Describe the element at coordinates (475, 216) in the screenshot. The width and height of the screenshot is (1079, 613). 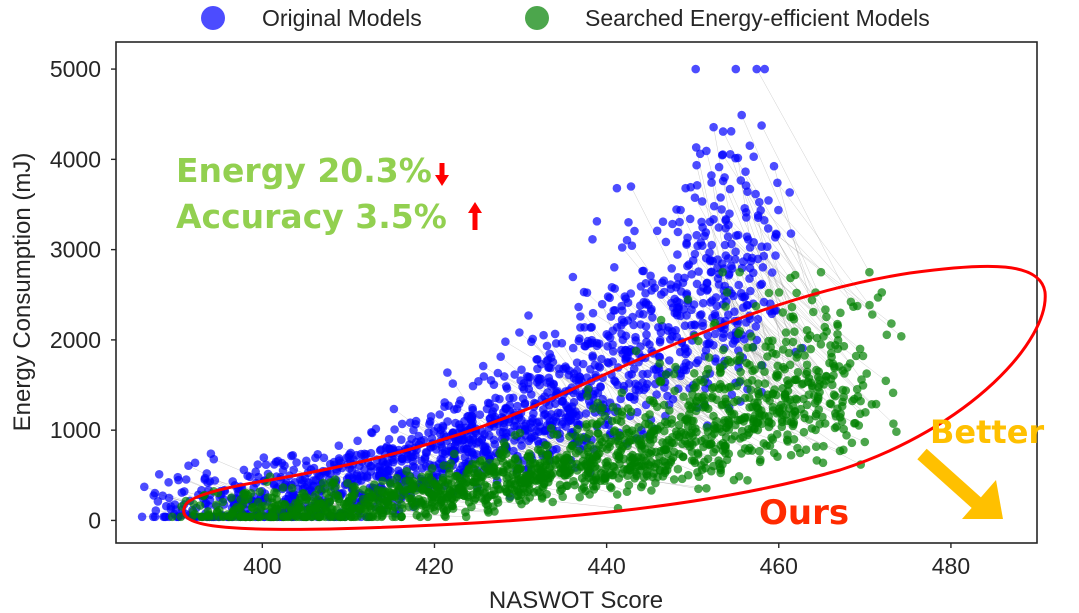
I see `accuracy-up-arrow-icon` at that location.